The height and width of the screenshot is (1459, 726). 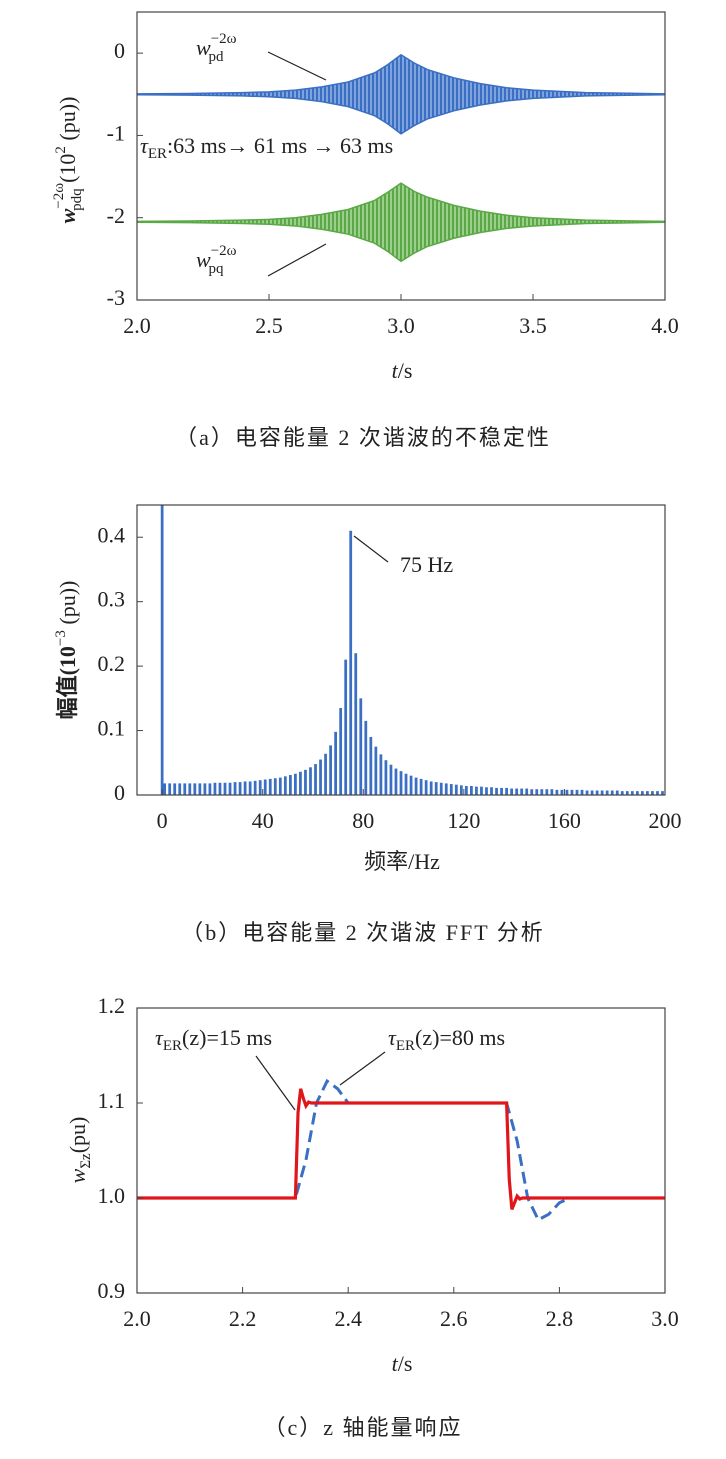 What do you see at coordinates (533, 325) in the screenshot?
I see `x-tick-label: 3.5` at bounding box center [533, 325].